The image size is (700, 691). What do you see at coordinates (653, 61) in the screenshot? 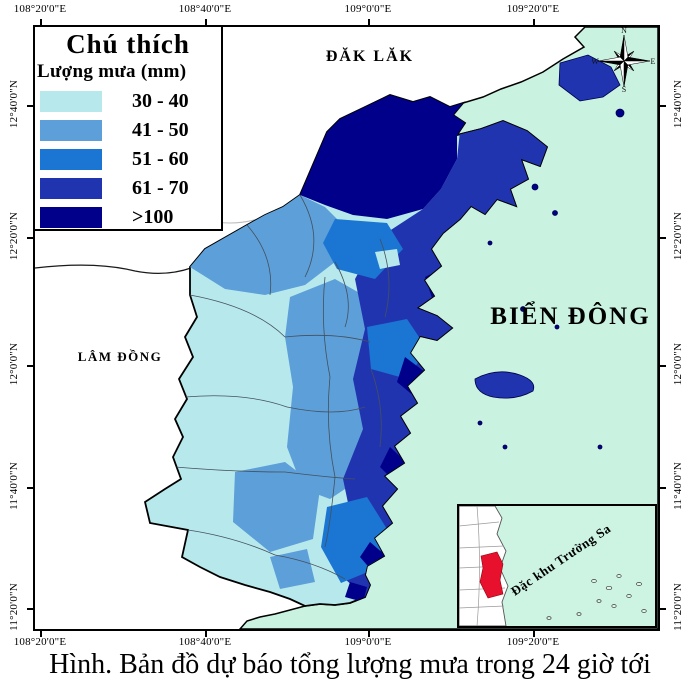
I see `compass-e-label: E` at bounding box center [653, 61].